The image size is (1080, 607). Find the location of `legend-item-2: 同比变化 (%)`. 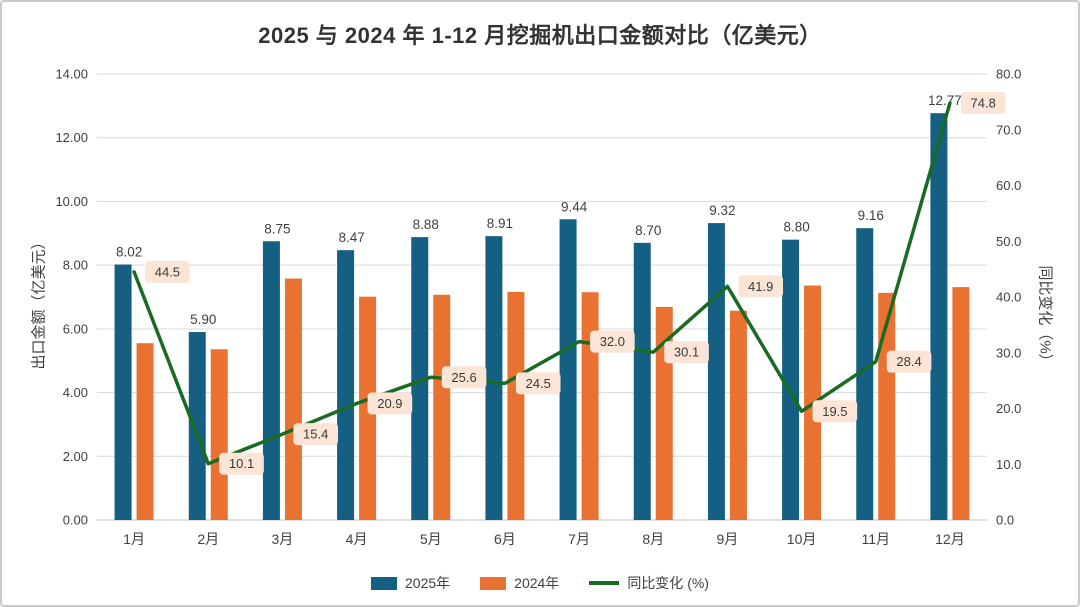

legend-item-2: 同比变化 (%) is located at coordinates (649, 583).